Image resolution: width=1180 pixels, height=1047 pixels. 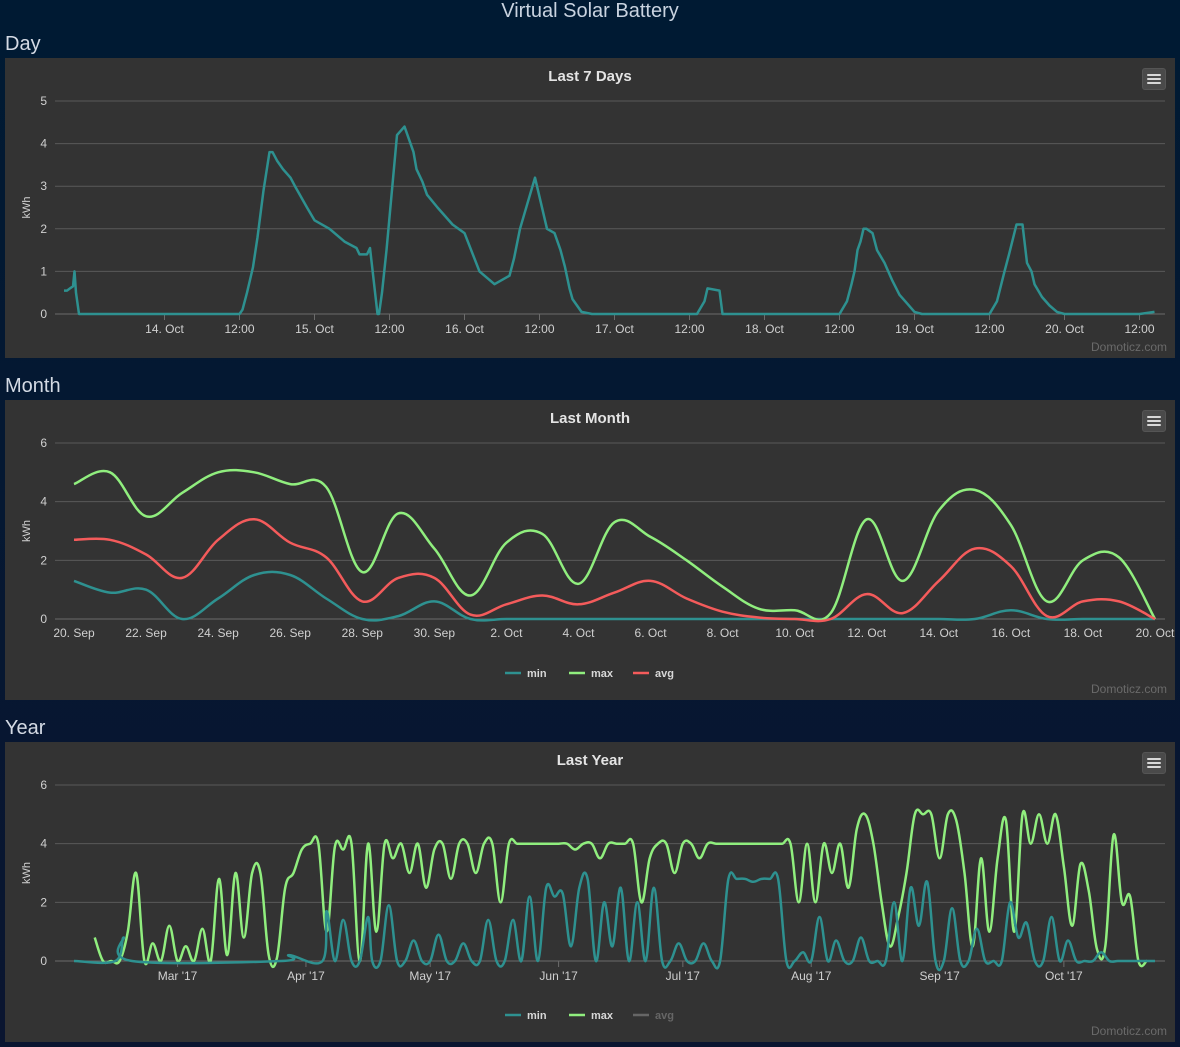 I want to click on x-tick-label: Apr '17, so click(x=306, y=976).